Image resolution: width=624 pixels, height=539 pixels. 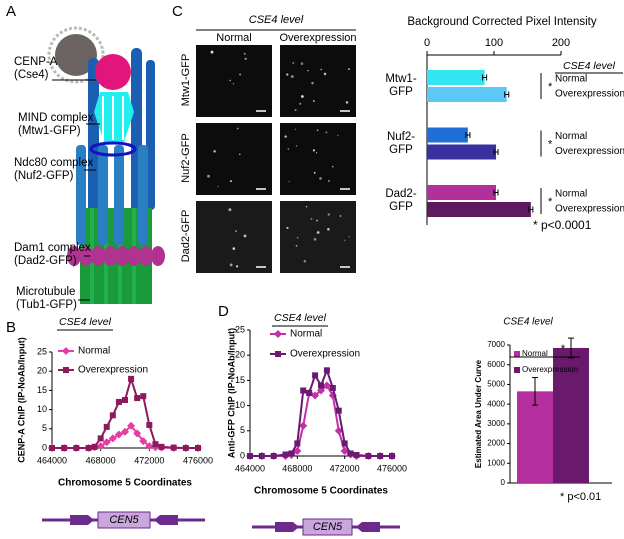 I want to click on y-tick-label: 3000, so click(x=496, y=423).